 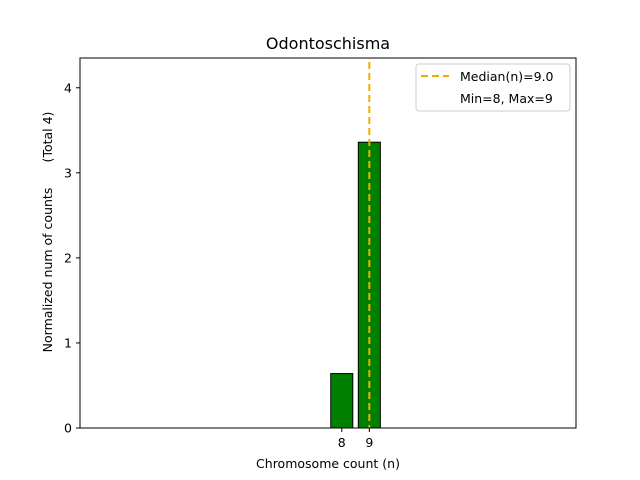 What do you see at coordinates (328, 43) in the screenshot?
I see `chart-title: Odontoschisma` at bounding box center [328, 43].